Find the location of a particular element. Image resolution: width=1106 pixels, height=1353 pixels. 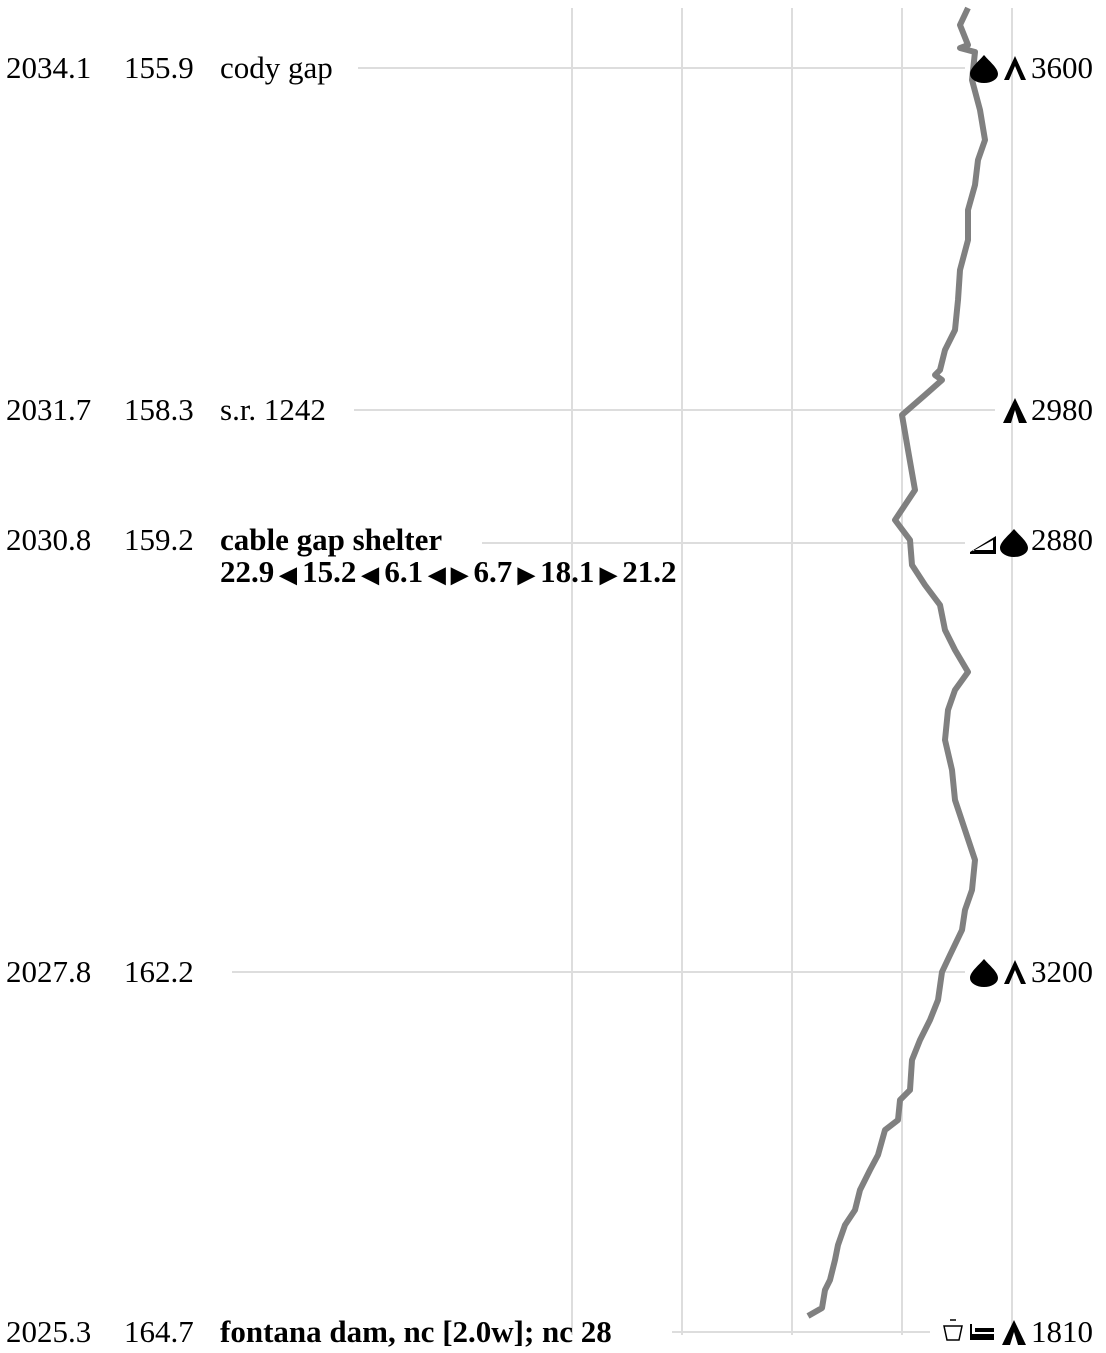

sobo-mile: 159.2 is located at coordinates (159, 539).